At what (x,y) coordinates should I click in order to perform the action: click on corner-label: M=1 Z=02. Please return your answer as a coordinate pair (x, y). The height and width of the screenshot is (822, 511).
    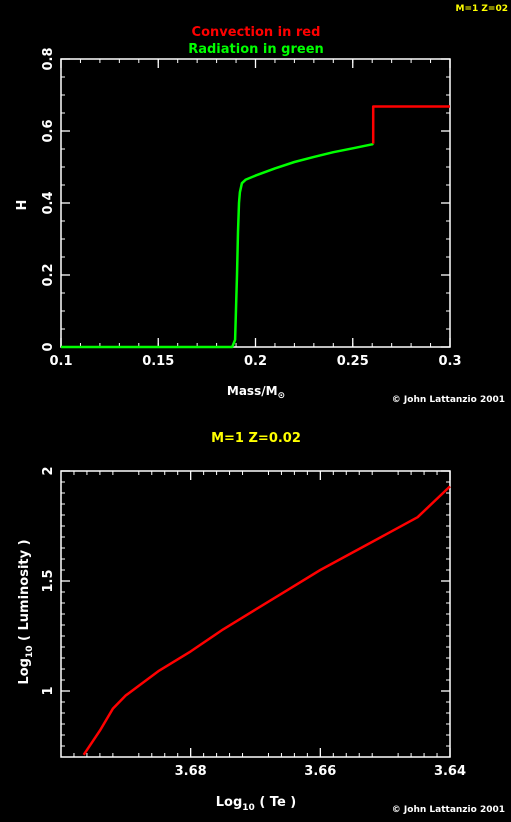
    Looking at the image, I should click on (482, 9).